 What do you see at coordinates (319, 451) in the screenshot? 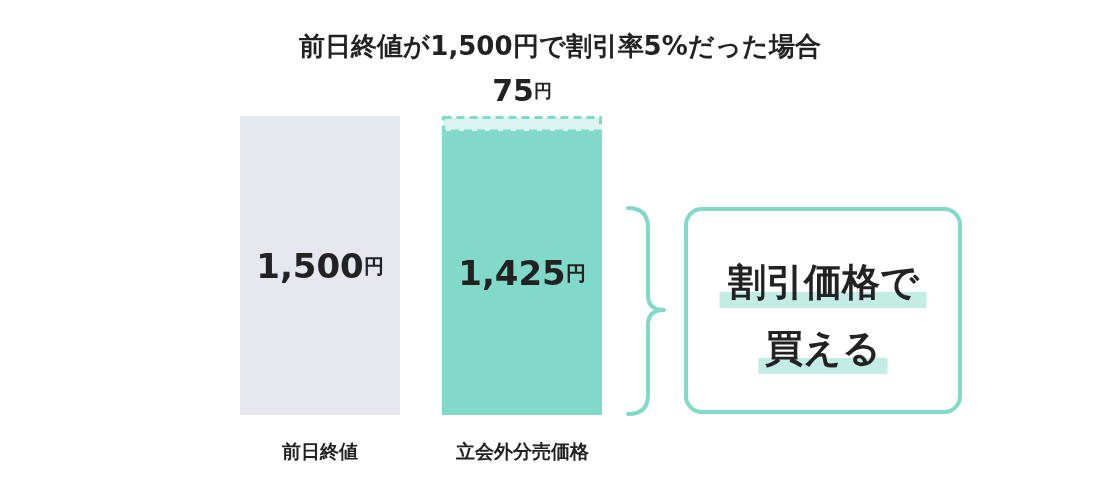
I see `x-tick-label: 前日終値` at bounding box center [319, 451].